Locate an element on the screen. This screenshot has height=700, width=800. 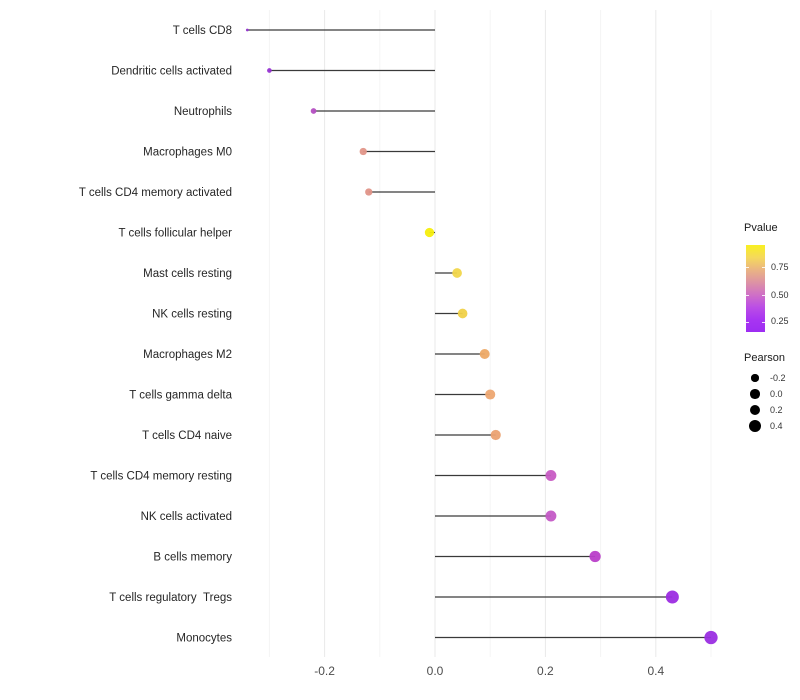
y-axis-label: Neutrophils is located at coordinates (203, 112).